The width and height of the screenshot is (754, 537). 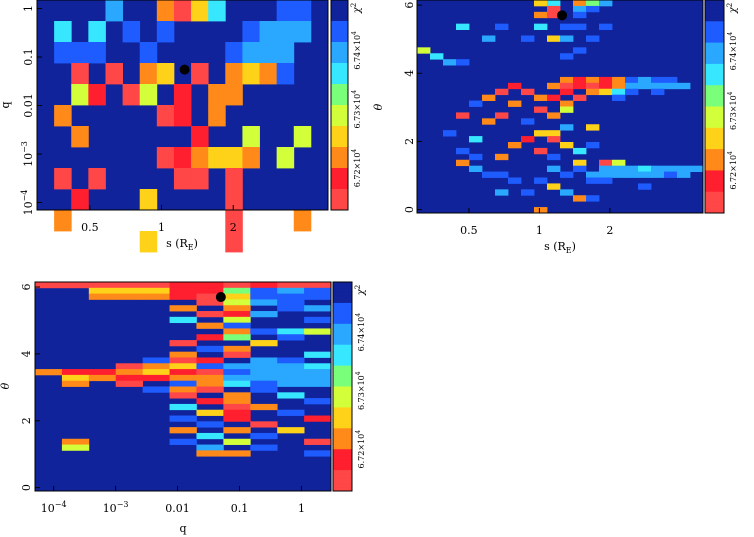 What do you see at coordinates (301, 508) in the screenshot?
I see `tick-label: 1` at bounding box center [301, 508].